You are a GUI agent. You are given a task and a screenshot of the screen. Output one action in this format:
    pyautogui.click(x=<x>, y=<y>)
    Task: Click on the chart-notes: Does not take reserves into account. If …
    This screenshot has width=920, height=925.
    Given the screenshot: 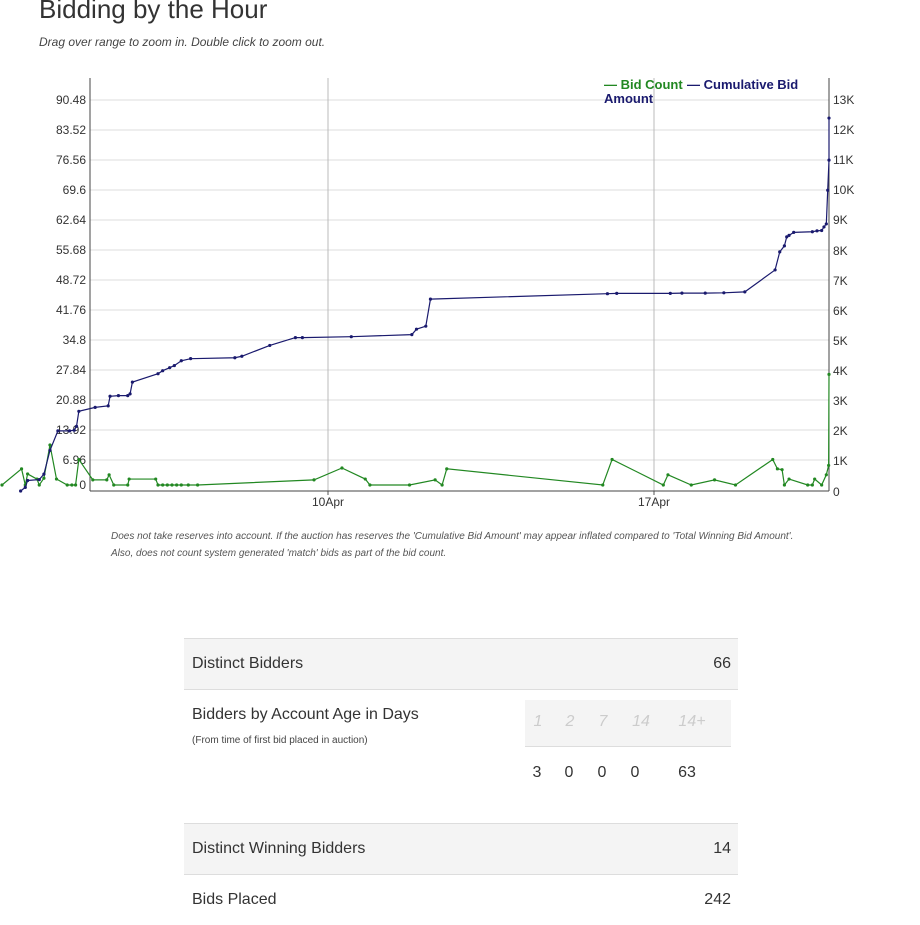 What is the action you would take?
    pyautogui.click(x=461, y=545)
    